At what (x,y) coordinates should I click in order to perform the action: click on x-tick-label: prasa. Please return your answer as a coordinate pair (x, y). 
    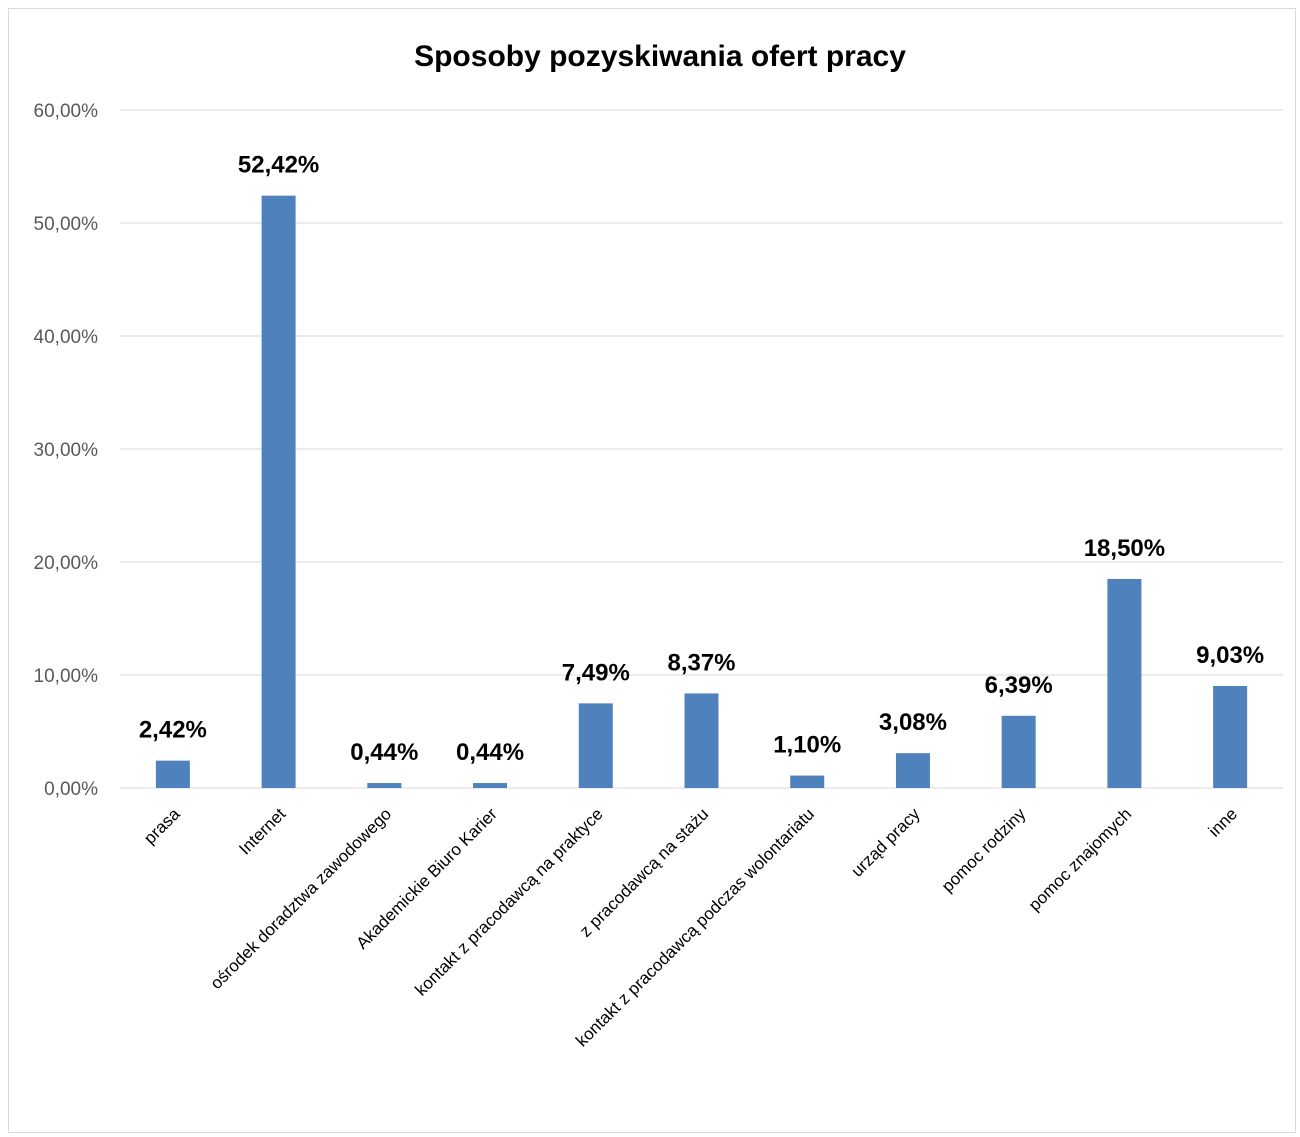
    Looking at the image, I should click on (162, 826).